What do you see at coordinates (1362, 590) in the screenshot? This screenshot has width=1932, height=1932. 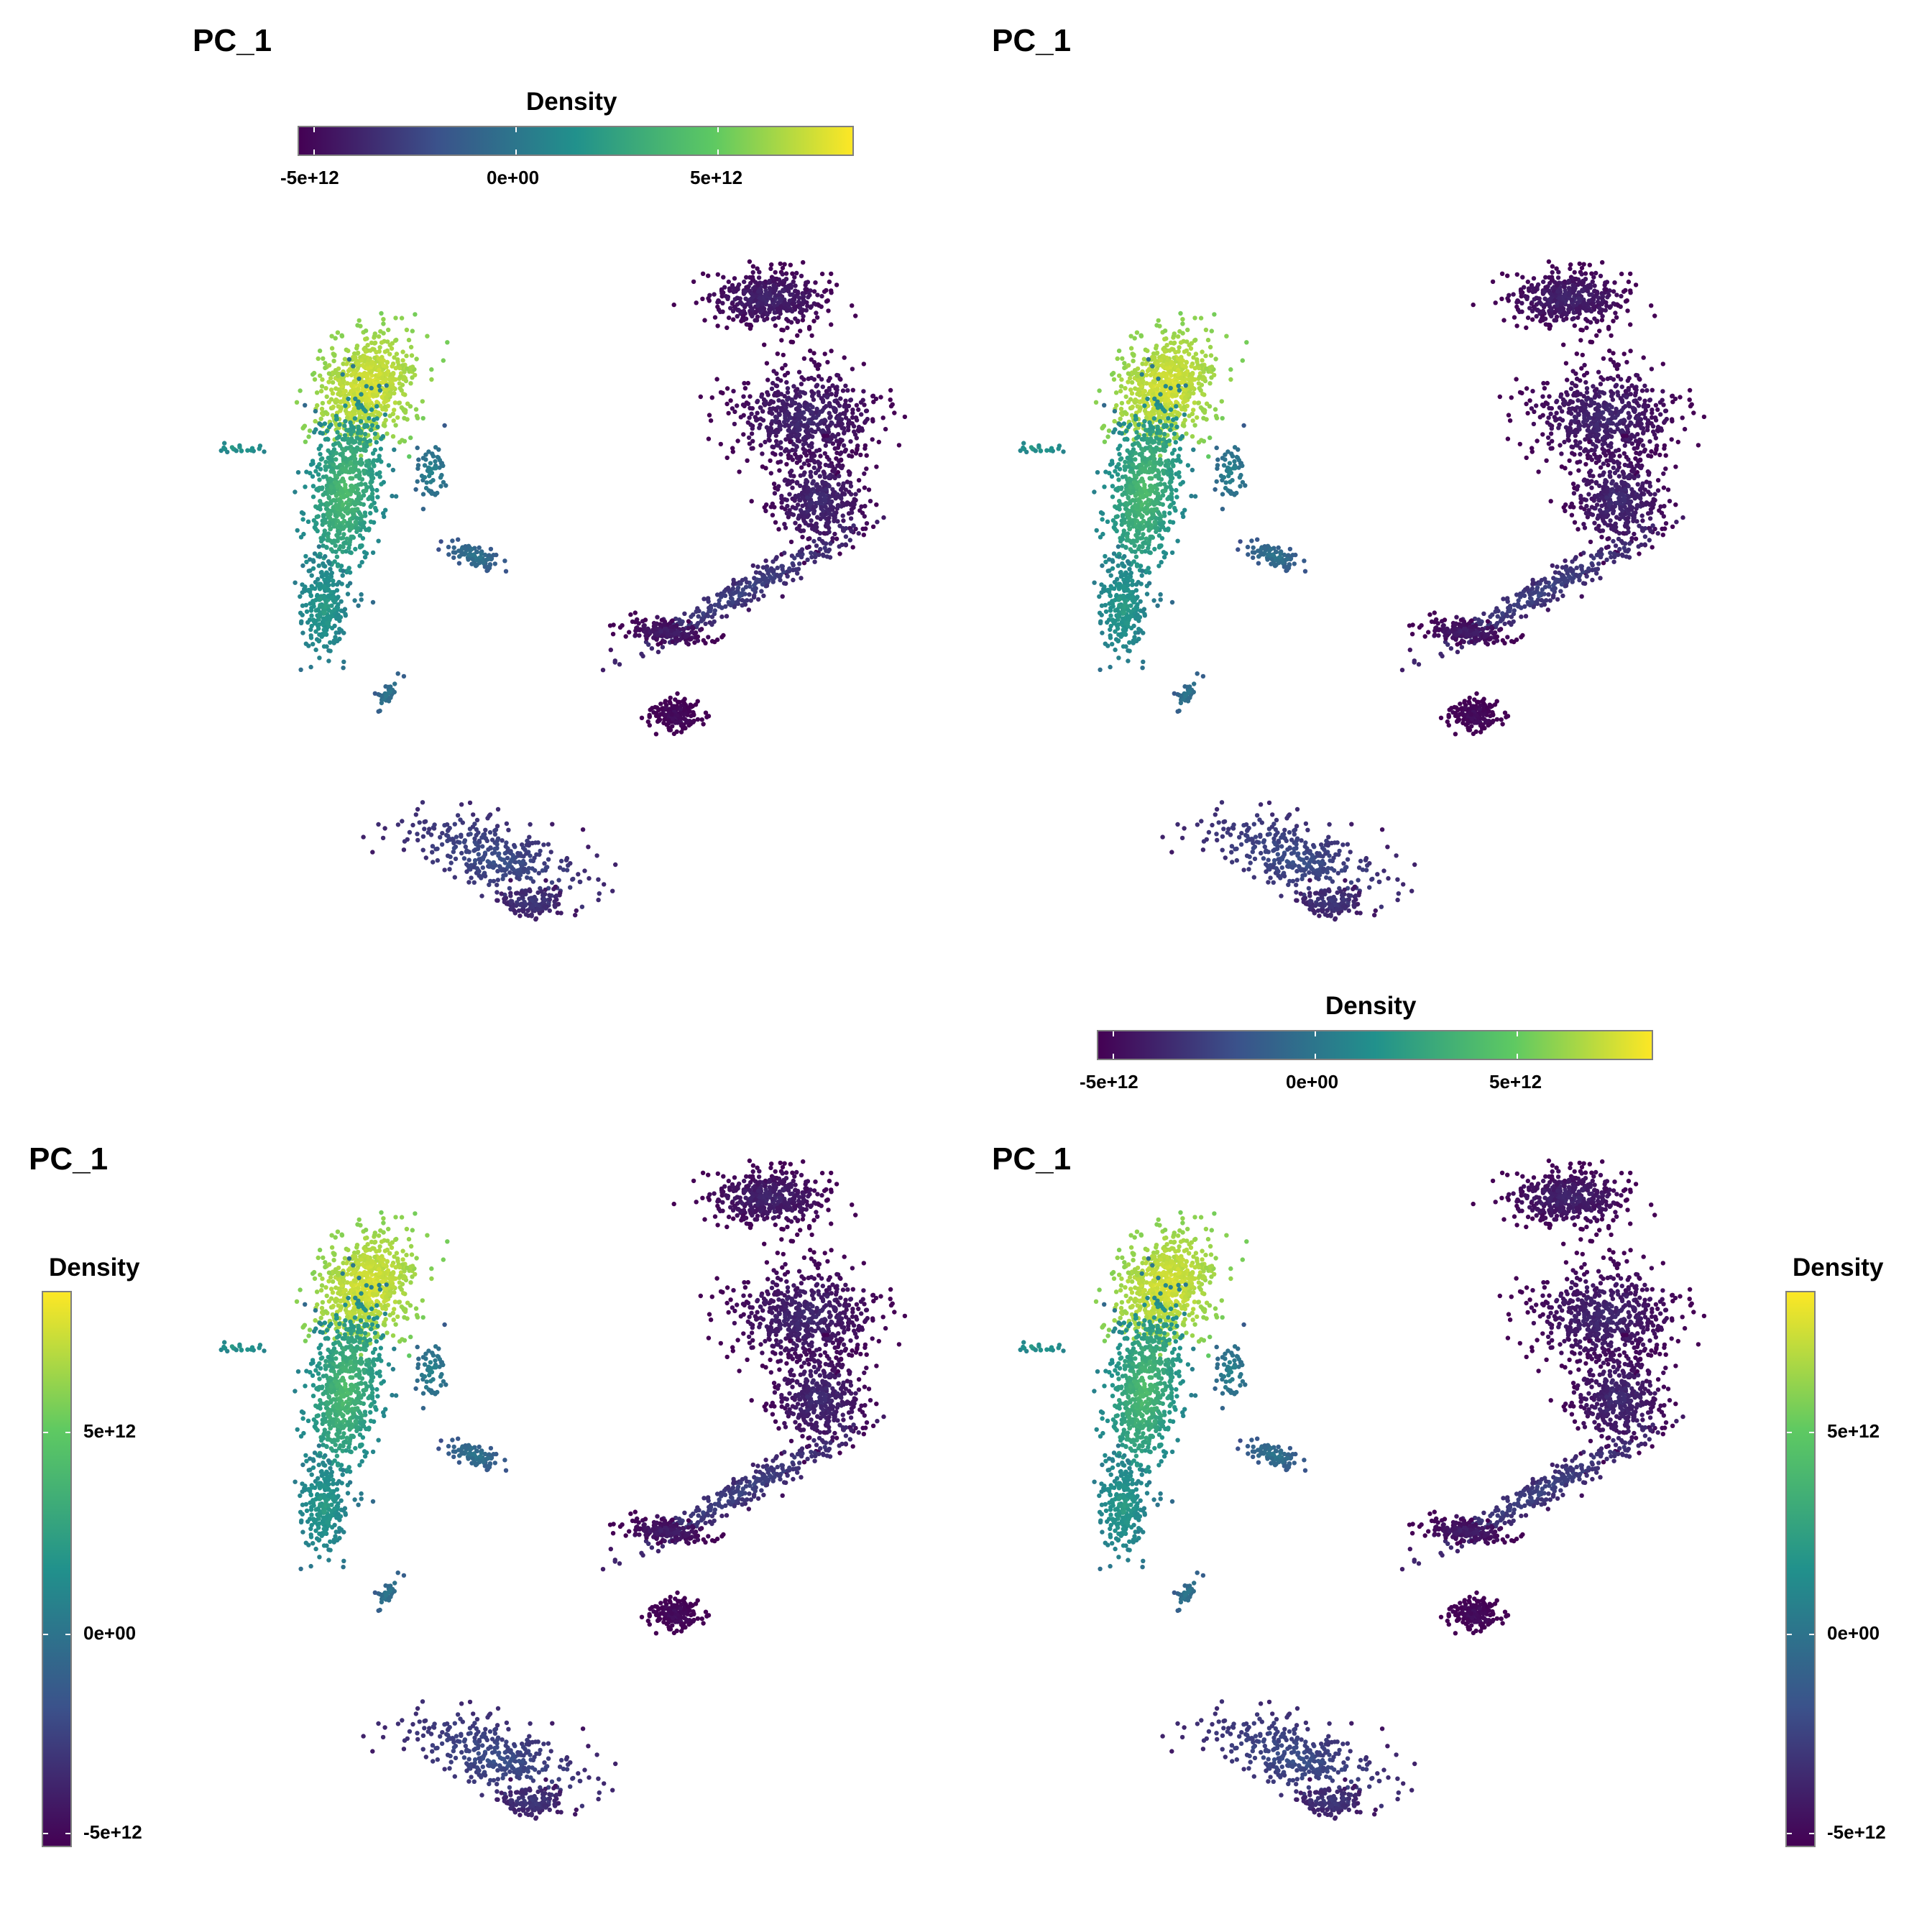 I see `point-layer` at bounding box center [1362, 590].